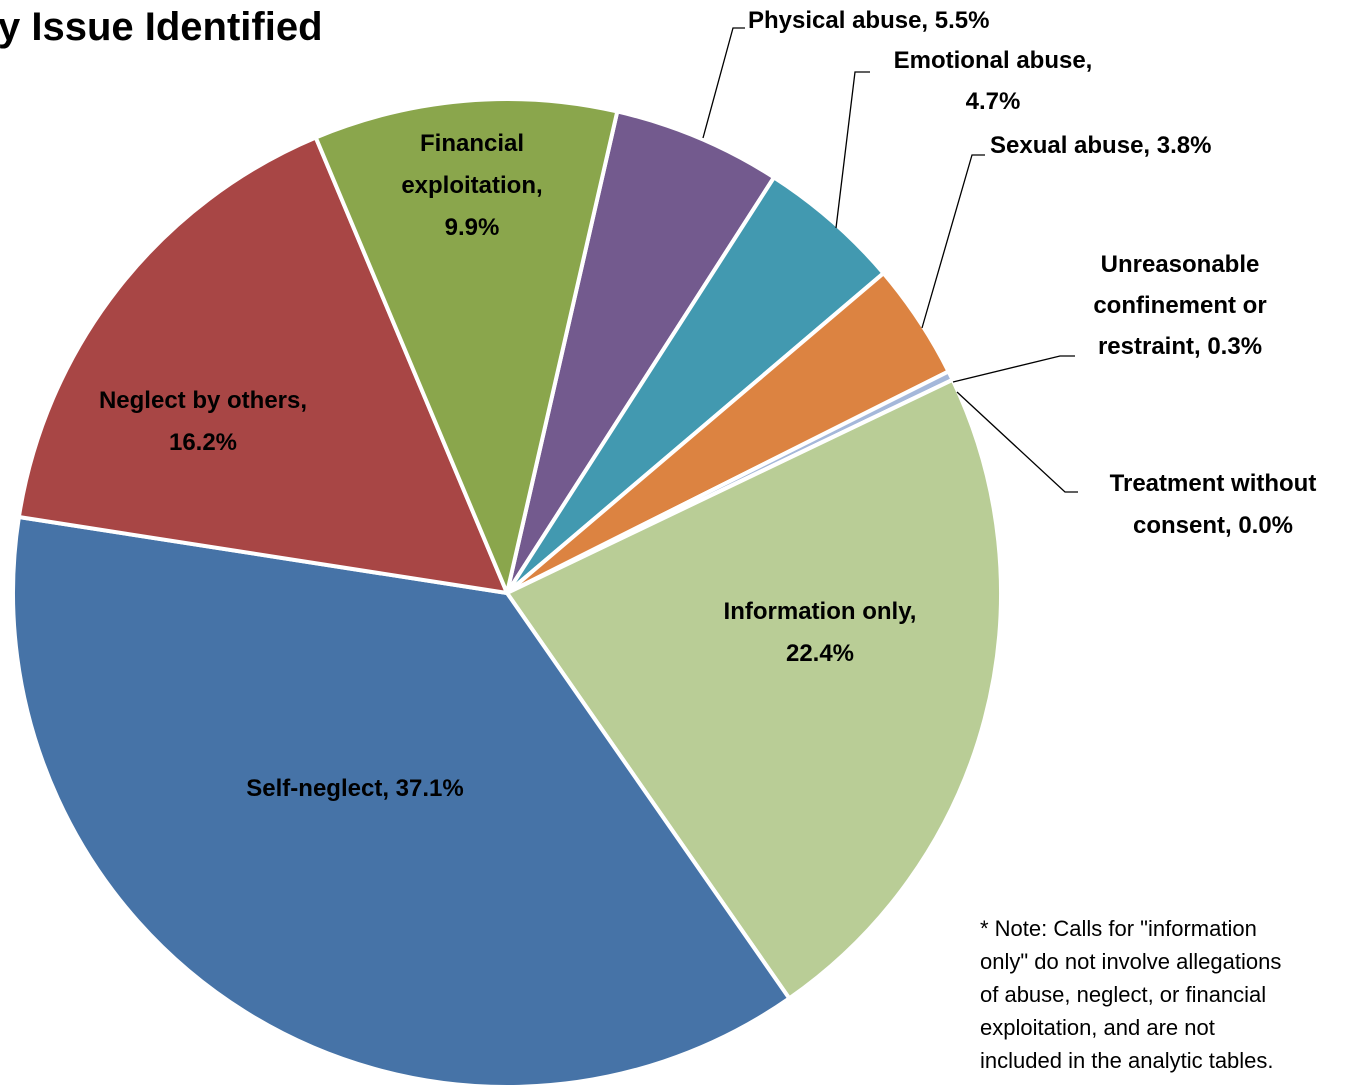 The height and width of the screenshot is (1088, 1365). I want to click on data-label: Self-neglect, 37.1%, so click(354, 788).